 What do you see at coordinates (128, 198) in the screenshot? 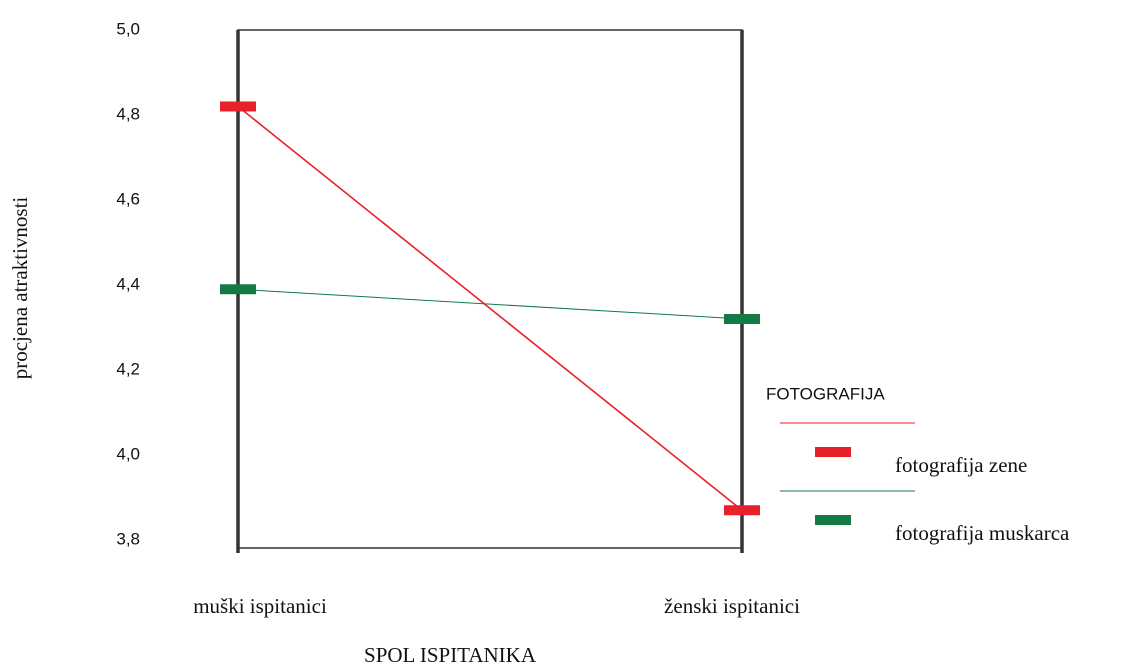
I see `y-tick-label: 4,6` at bounding box center [128, 198].